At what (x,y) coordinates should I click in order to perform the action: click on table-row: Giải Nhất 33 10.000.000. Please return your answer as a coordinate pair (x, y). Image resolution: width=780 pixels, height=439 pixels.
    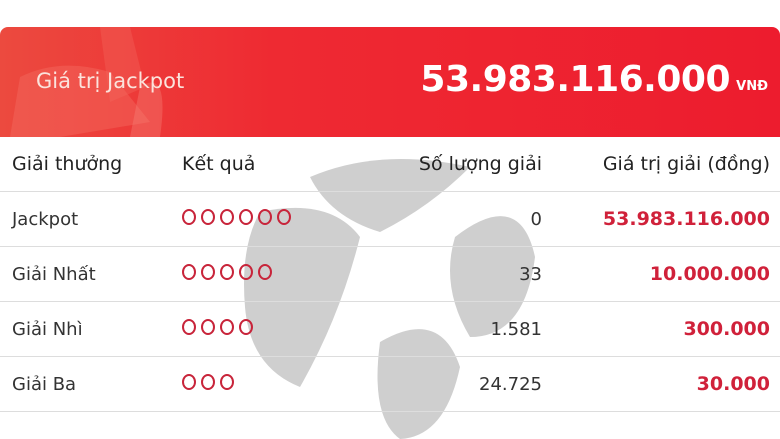
    Looking at the image, I should click on (390, 274).